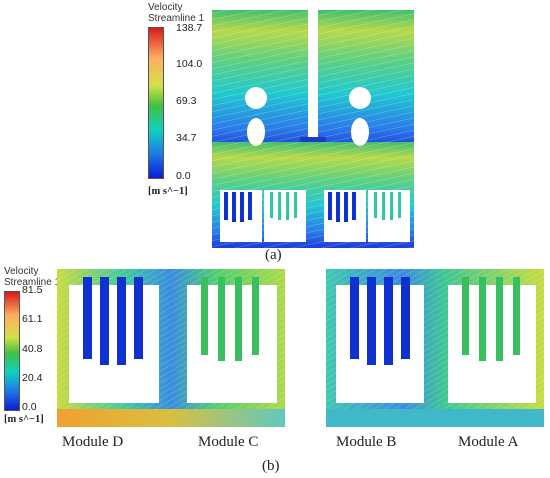 This screenshot has width=550, height=478. I want to click on module-b-block, so click(380, 344).